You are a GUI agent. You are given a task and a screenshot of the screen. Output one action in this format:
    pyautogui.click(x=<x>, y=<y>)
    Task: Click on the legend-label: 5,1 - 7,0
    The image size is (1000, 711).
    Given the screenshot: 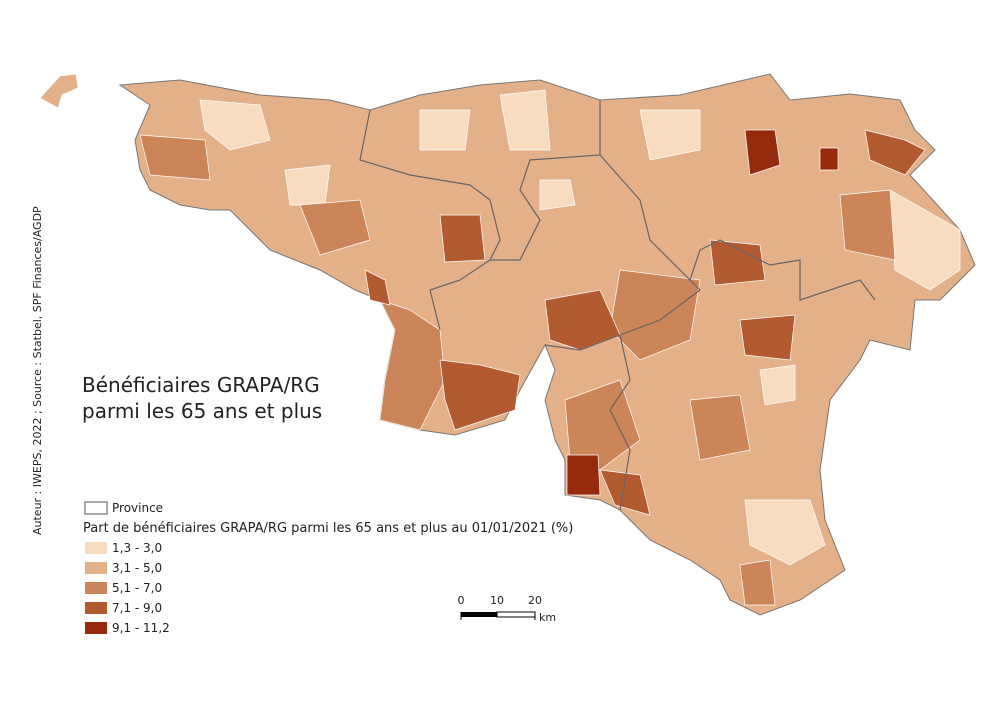 What is the action you would take?
    pyautogui.click(x=137, y=588)
    